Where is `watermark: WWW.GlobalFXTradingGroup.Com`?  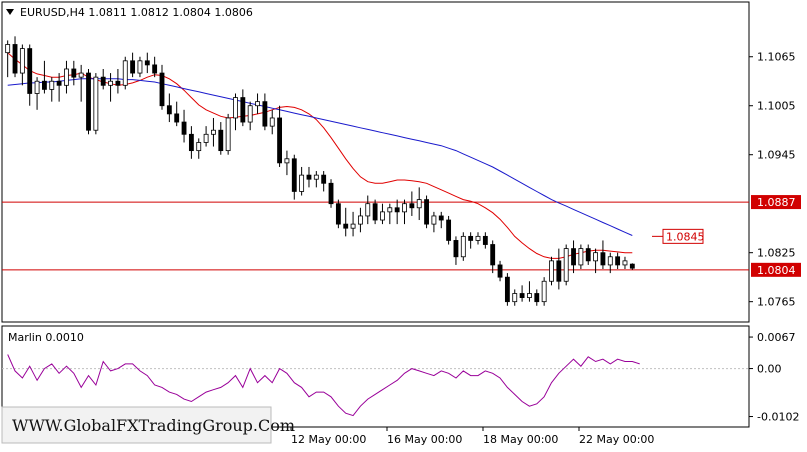
watermark: WWW.GlobalFXTradingGroup.Com is located at coordinates (148, 425).